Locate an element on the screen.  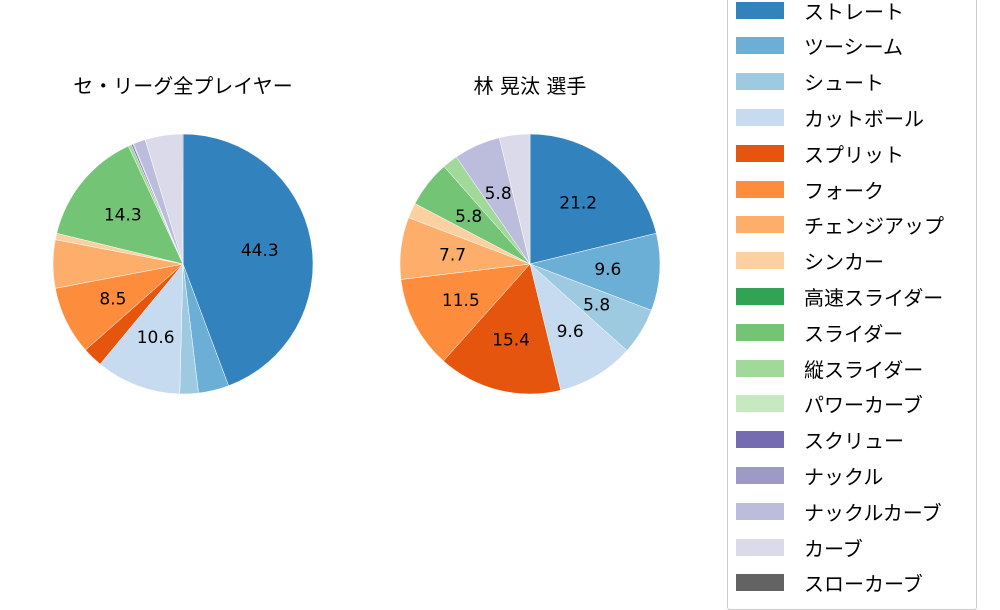
right-chart-title: 林 晃汰 選手 is located at coordinates (530, 86).